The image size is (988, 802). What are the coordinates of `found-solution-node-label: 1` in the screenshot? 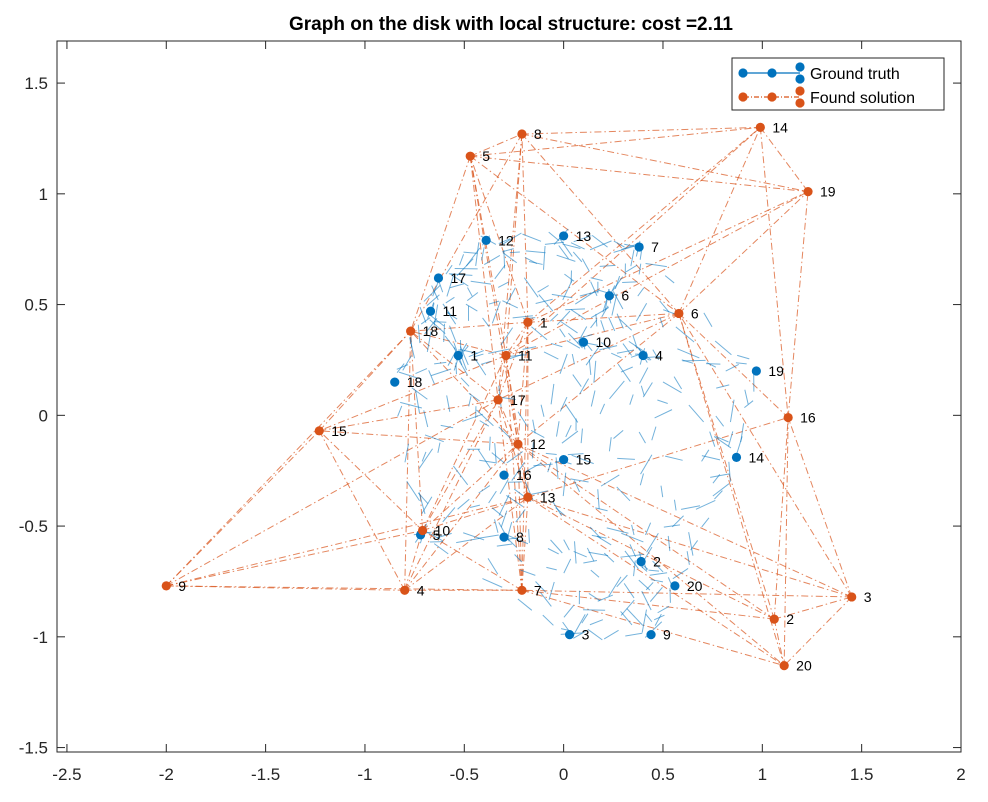 It's located at (544, 322).